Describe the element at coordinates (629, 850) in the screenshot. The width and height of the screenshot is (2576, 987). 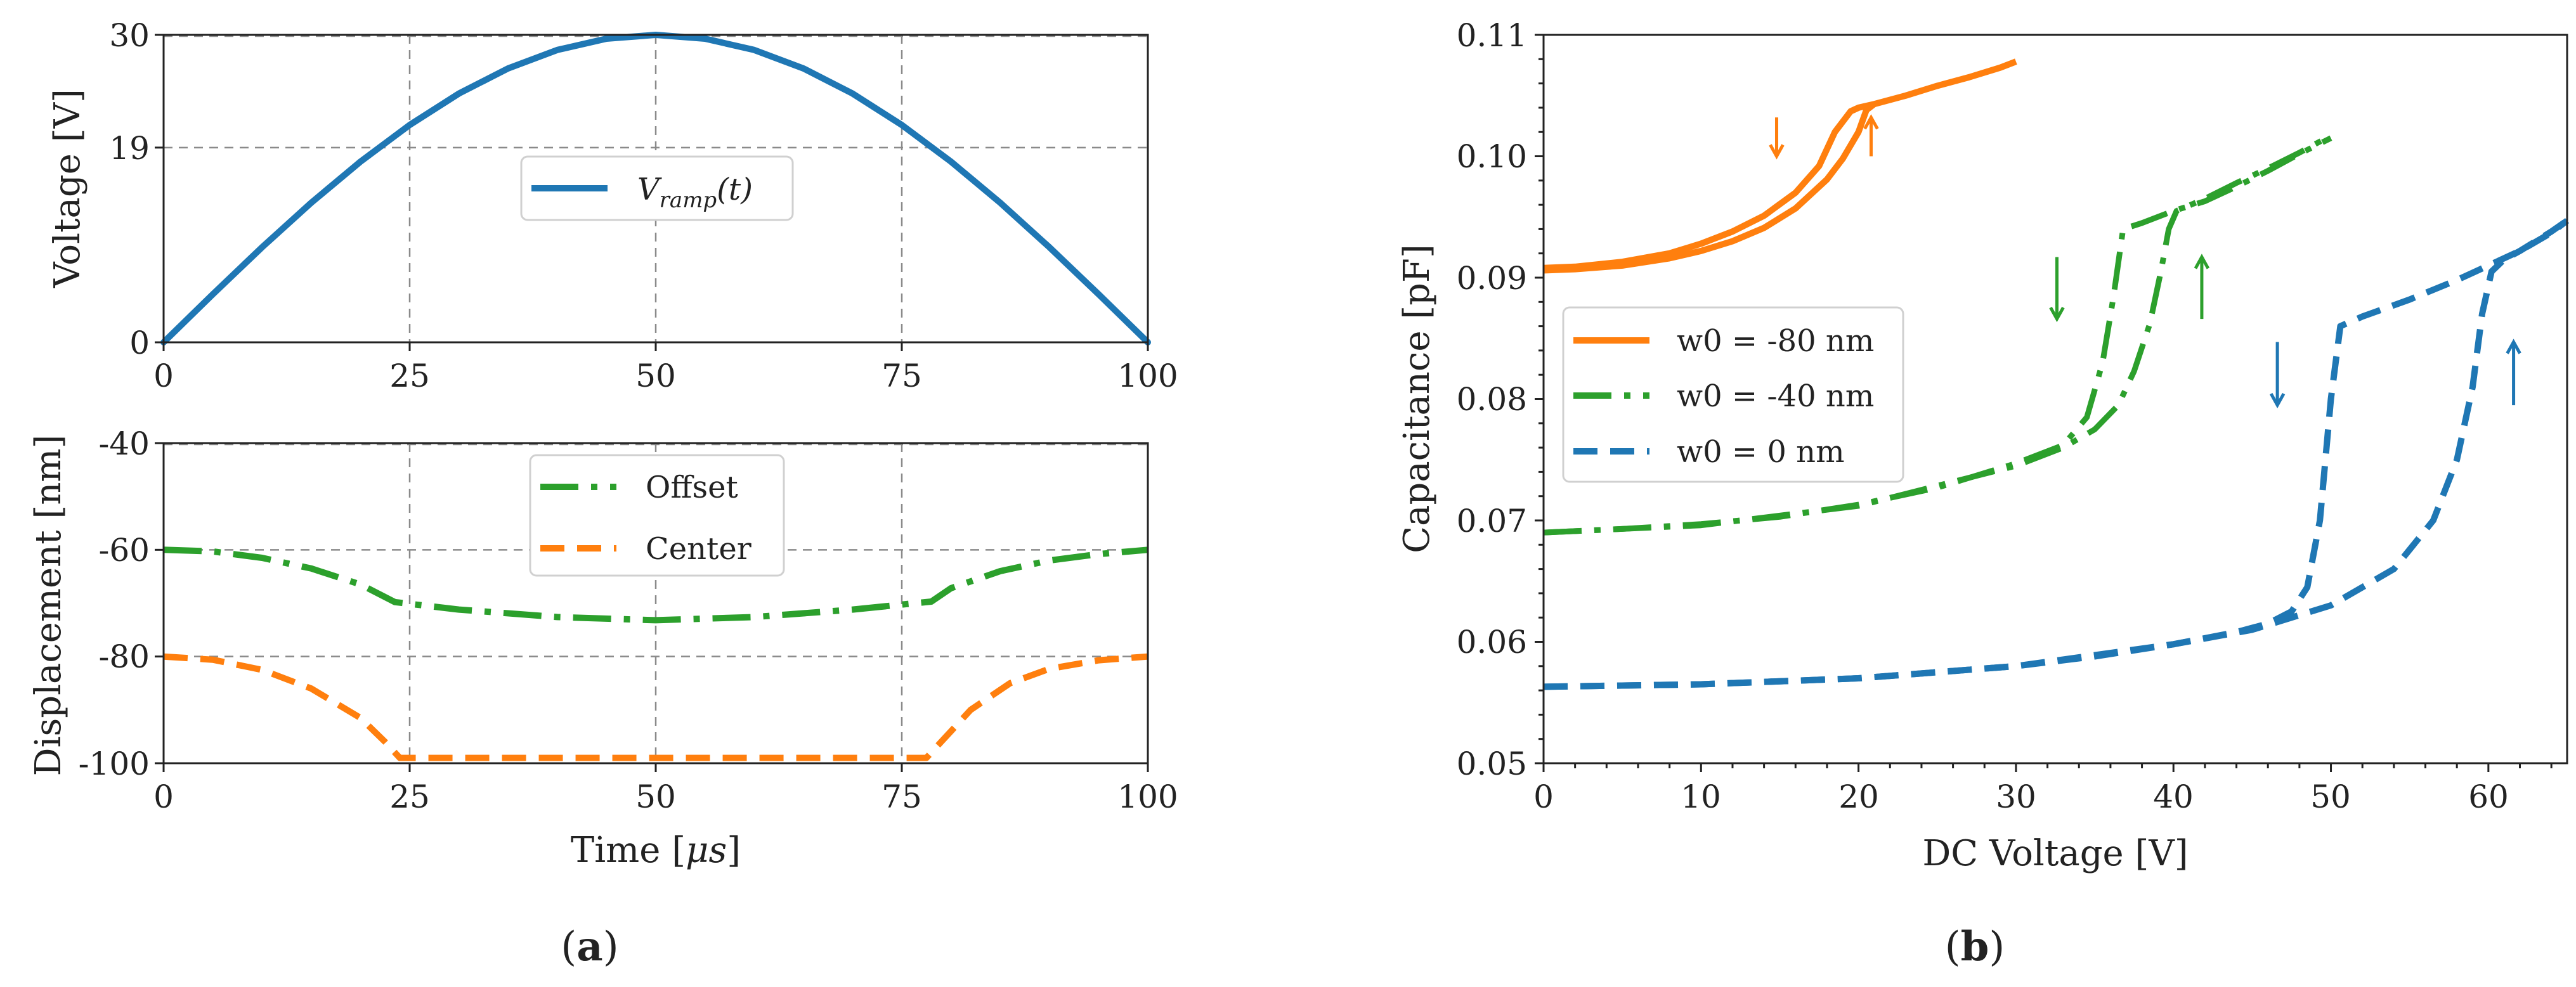
I see `a-bottom-xlabel-main: Time [` at that location.